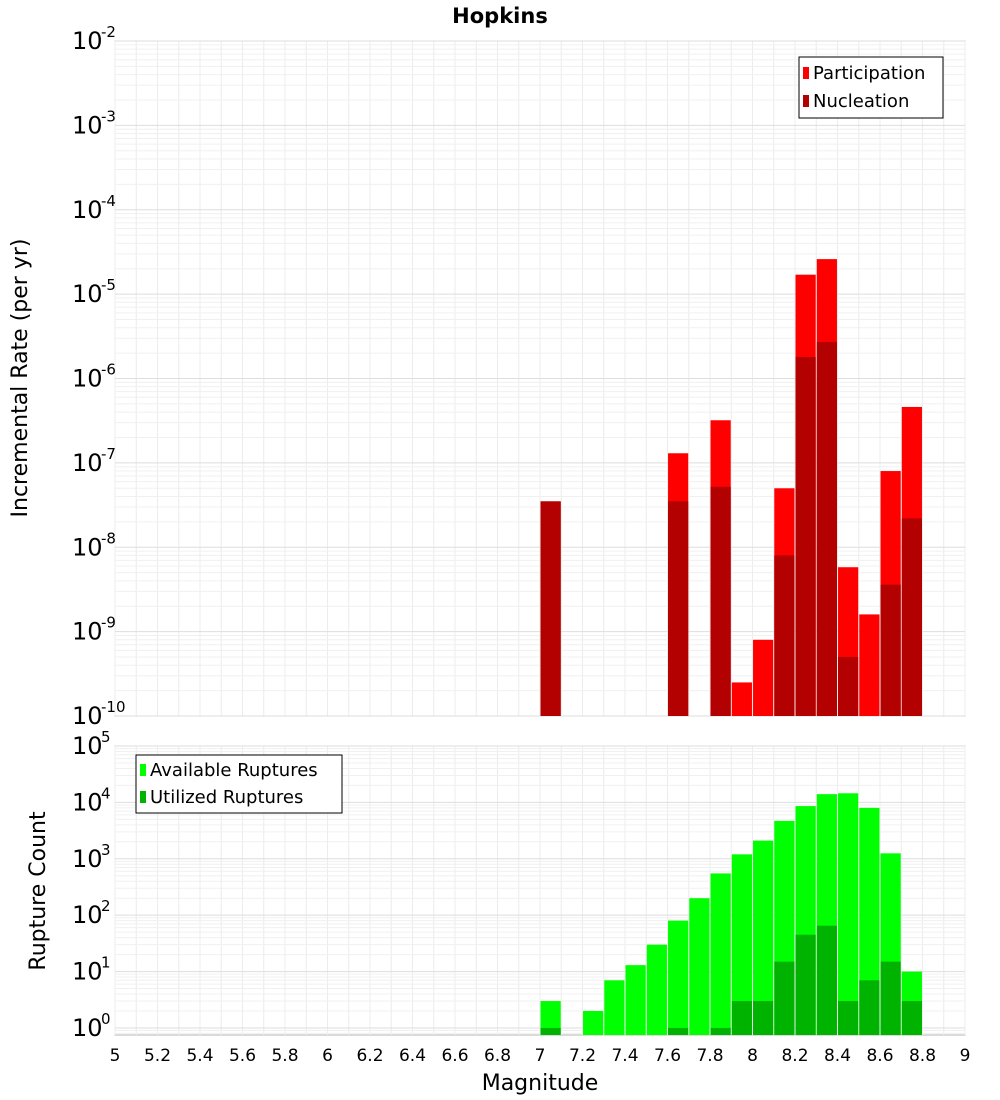 Image resolution: width=1000 pixels, height=1100 pixels. I want to click on x-tick-label: 5.8, so click(284, 1056).